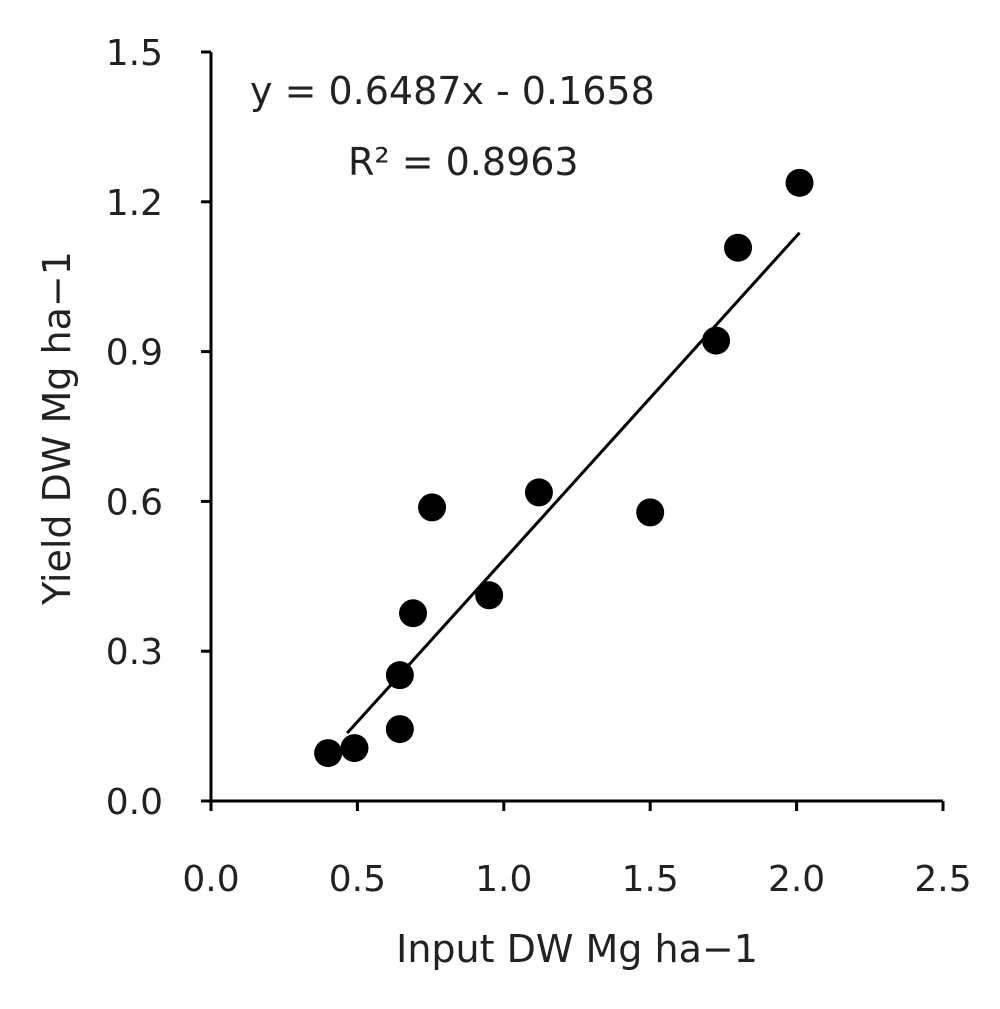 This screenshot has width=1000, height=1009. What do you see at coordinates (57, 428) in the screenshot?
I see `y-axis-title: Yield DW Mg ha−1` at bounding box center [57, 428].